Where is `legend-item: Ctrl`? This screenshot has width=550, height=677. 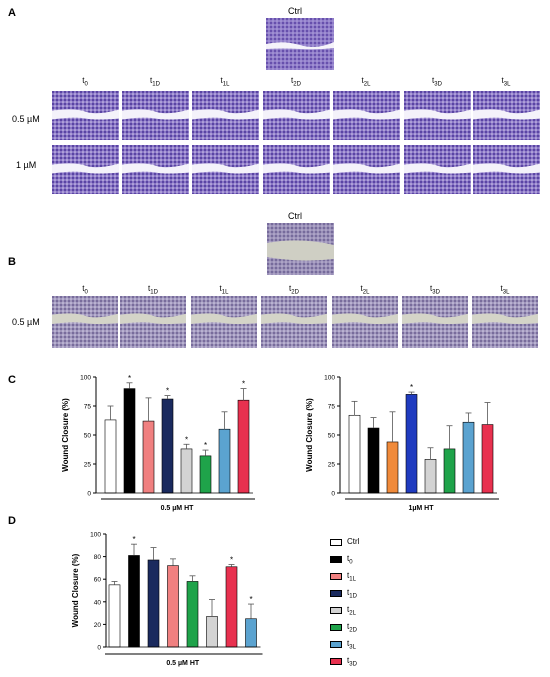
legend-item: Ctrl is located at coordinates (344, 541).